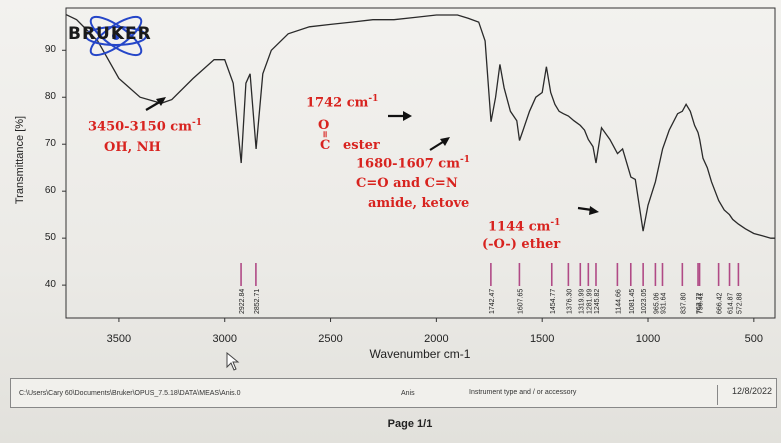 The width and height of the screenshot is (781, 443). Describe the element at coordinates (361, 145) in the screenshot. I see `annotation-ester-label: ester` at that location.